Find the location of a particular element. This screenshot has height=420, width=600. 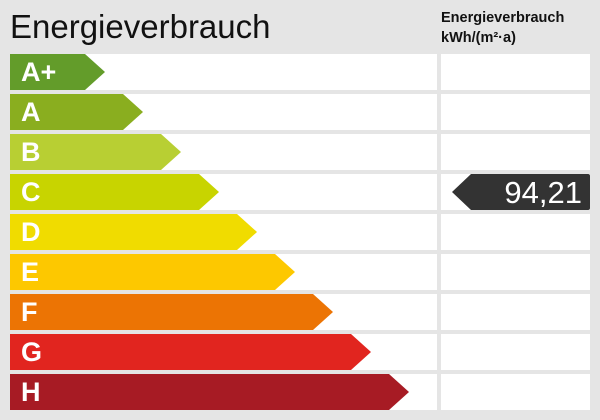

class-label: A+ is located at coordinates (39, 72).